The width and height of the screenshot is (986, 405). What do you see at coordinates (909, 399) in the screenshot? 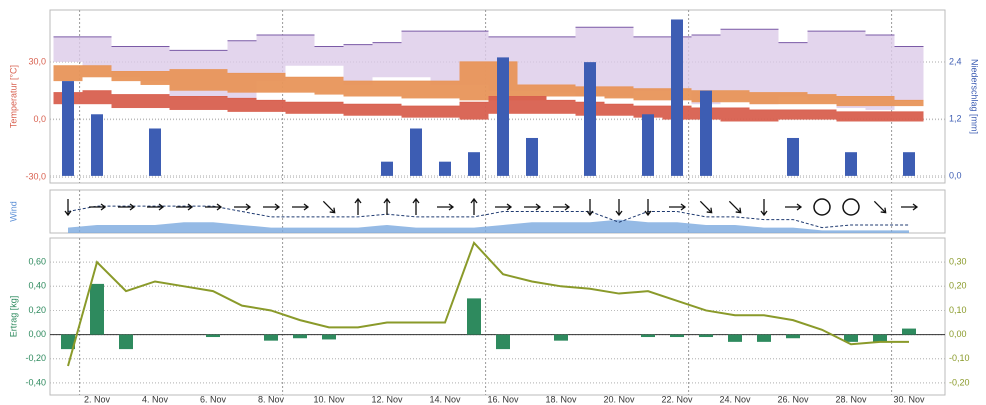
I see `x-tick-label: 30. Nov` at bounding box center [909, 399].